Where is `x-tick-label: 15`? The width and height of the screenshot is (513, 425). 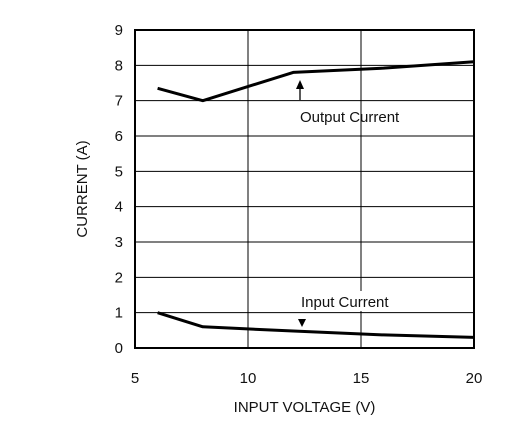 x-tick-label: 15 is located at coordinates (361, 378).